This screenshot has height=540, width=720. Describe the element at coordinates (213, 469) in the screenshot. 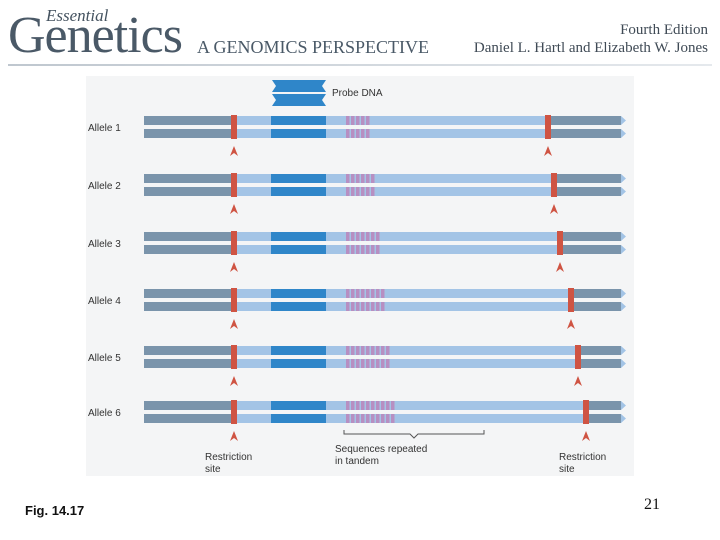

I see `restriction-site-label-left-line2: site` at that location.